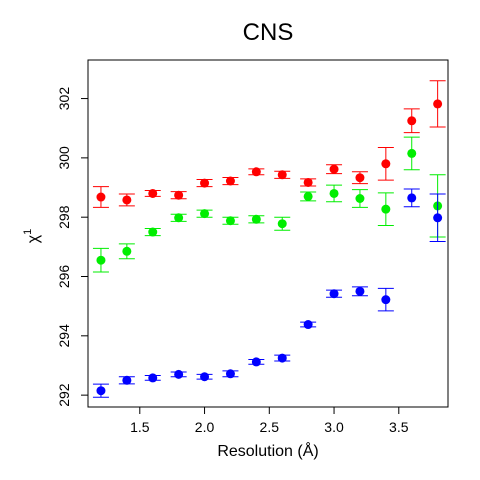 The width and height of the screenshot is (480, 480). Describe the element at coordinates (28, 232) in the screenshot. I see `y-axis-title-superscript: 1` at that location.